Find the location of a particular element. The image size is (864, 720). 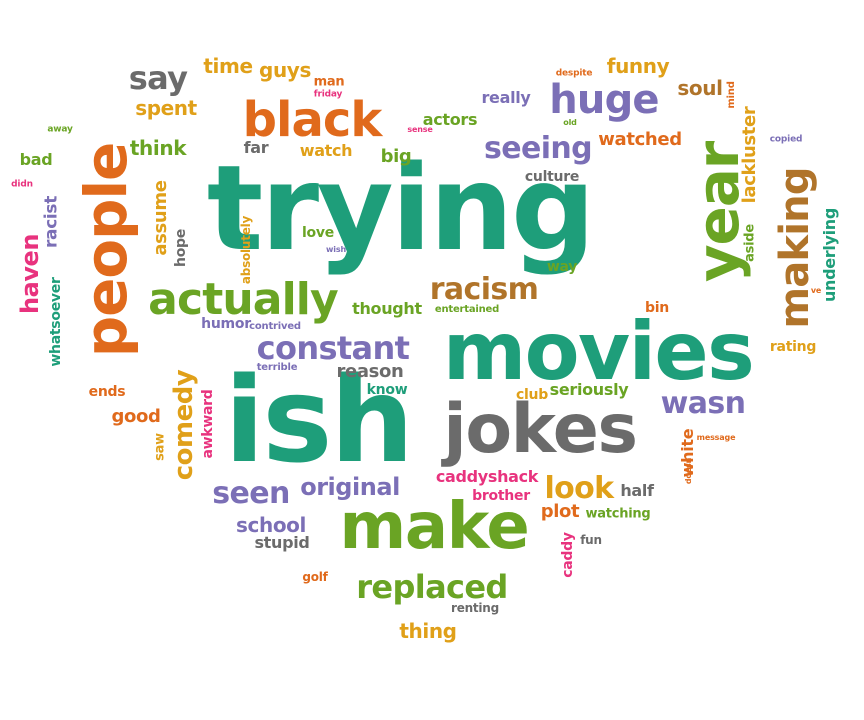

word-think: think is located at coordinates (158, 148).